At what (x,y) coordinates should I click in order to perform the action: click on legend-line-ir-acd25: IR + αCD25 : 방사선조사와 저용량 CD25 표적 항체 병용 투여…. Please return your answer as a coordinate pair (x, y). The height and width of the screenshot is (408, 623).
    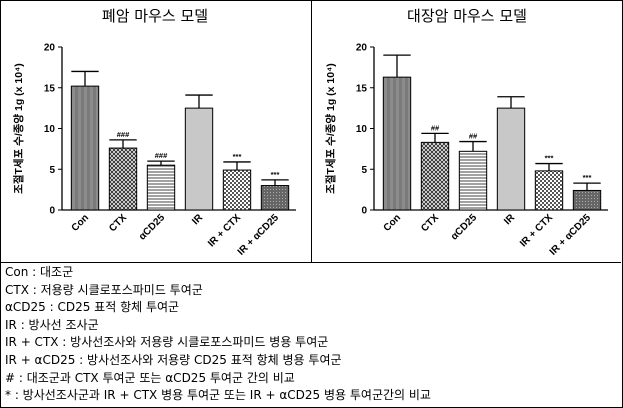
    Looking at the image, I should click on (173, 359).